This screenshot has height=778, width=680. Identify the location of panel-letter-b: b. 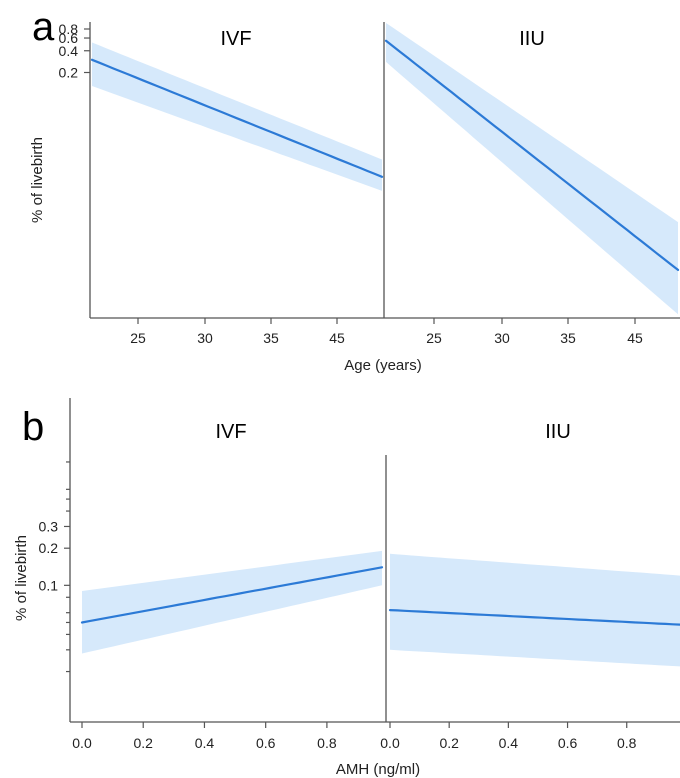
(33, 427).